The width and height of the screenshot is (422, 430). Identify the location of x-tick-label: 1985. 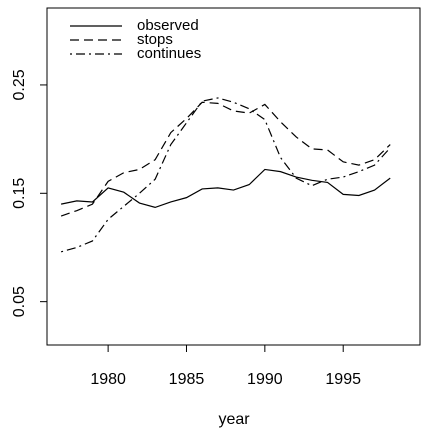
(187, 379).